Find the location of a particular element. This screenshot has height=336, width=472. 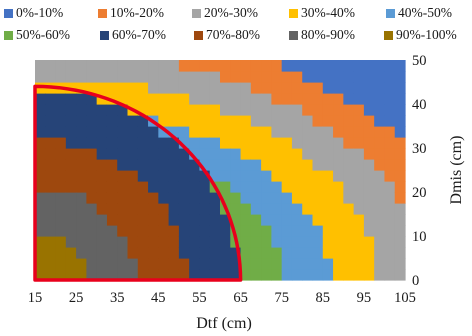

legend-label: 20%-30% is located at coordinates (231, 12).